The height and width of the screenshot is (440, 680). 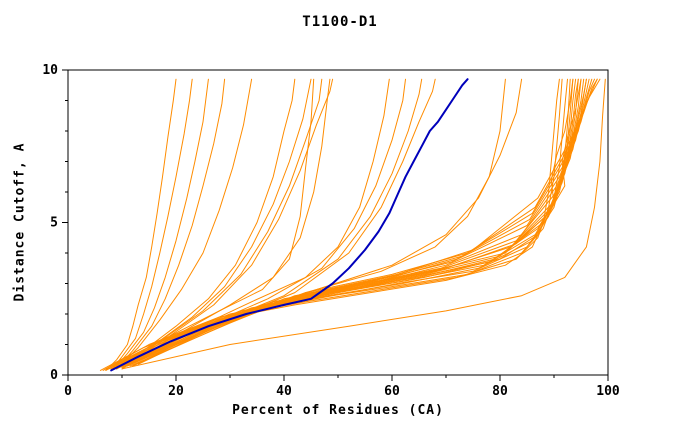 I want to click on x-tick-label: 100, so click(x=608, y=391).